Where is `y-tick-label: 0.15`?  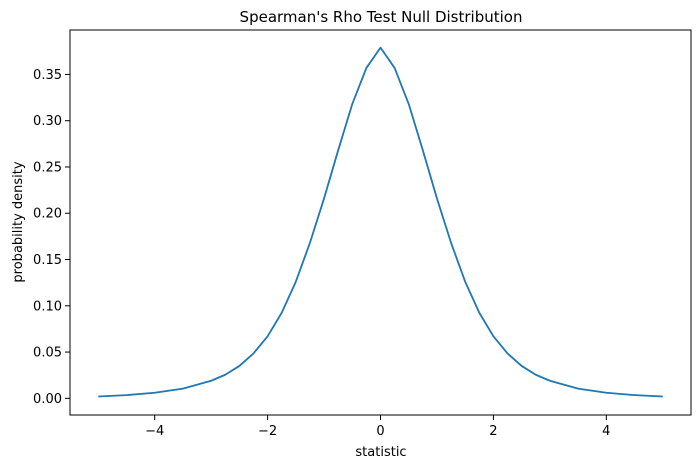 y-tick-label: 0.15 is located at coordinates (47, 260).